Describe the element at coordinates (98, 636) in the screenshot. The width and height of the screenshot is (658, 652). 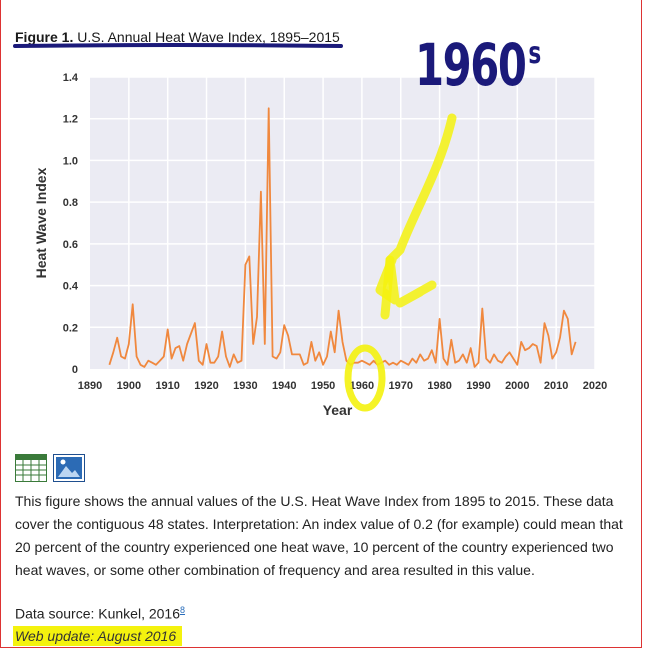
I see `web-update: Web update: August 2016` at that location.